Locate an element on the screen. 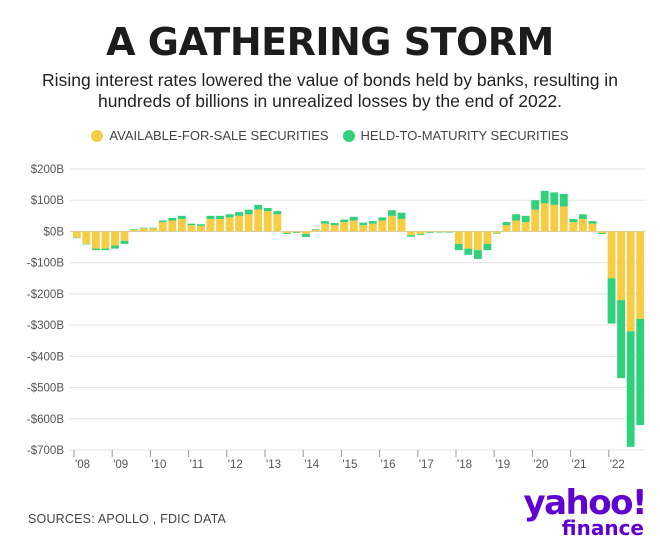 The height and width of the screenshot is (548, 660). y-tick-label: -$200B is located at coordinates (45, 295).